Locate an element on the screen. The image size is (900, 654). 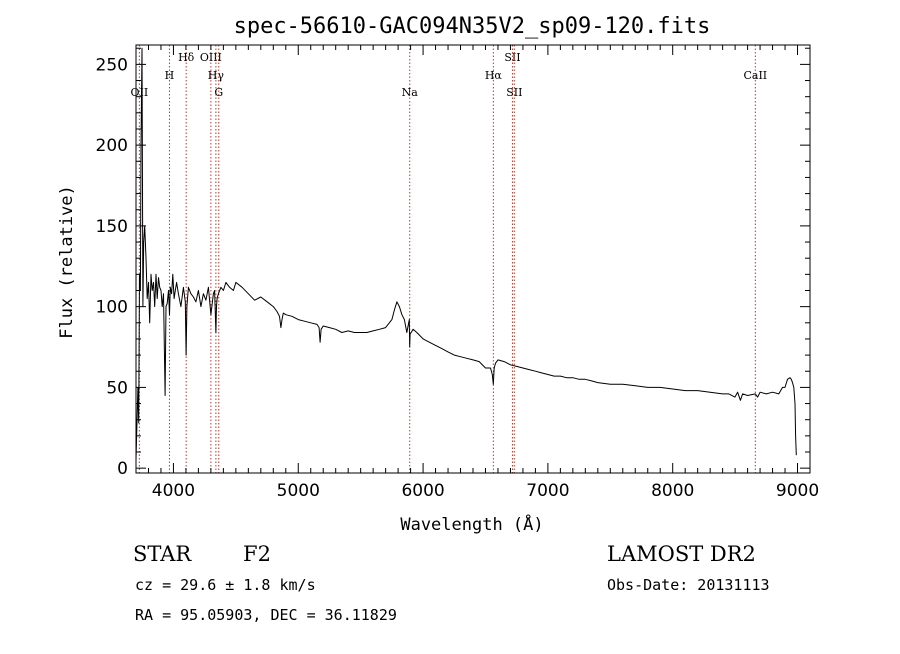
survey-name: LAMOST DR2 is located at coordinates (681, 554).